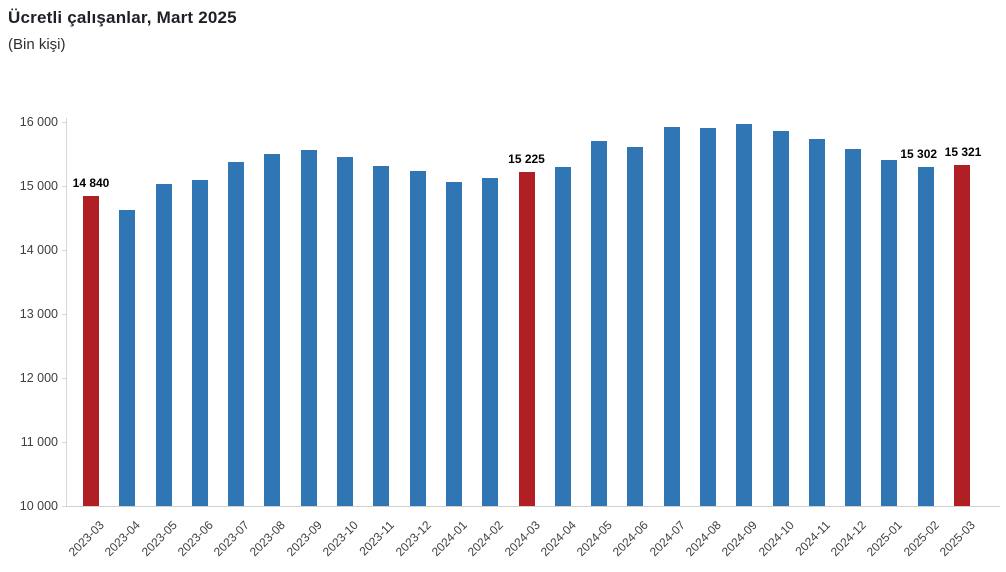  Describe the element at coordinates (159, 539) in the screenshot. I see `x-tick-label-2023-05: 2023-05` at that location.